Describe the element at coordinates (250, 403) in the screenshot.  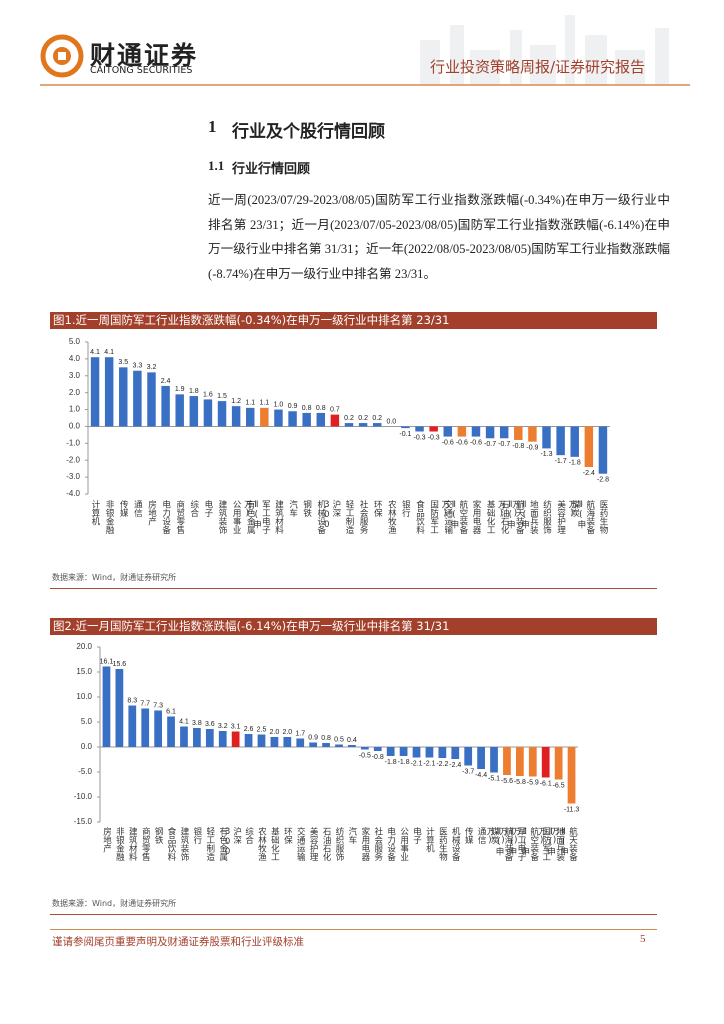
I see `value-label: 1.1` at that location.